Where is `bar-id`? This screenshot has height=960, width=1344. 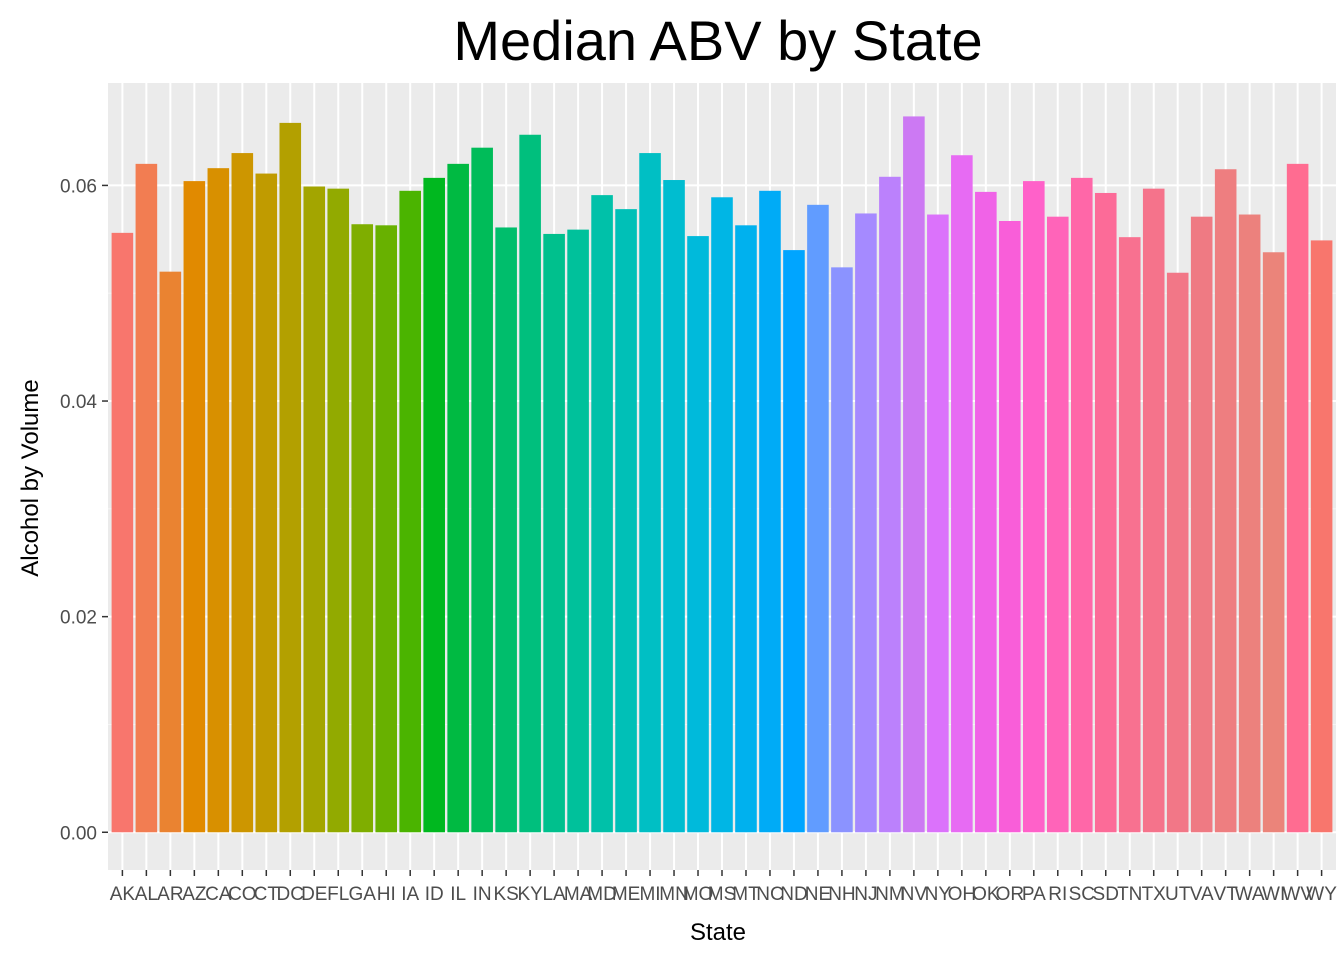
bar-id is located at coordinates (434, 505).